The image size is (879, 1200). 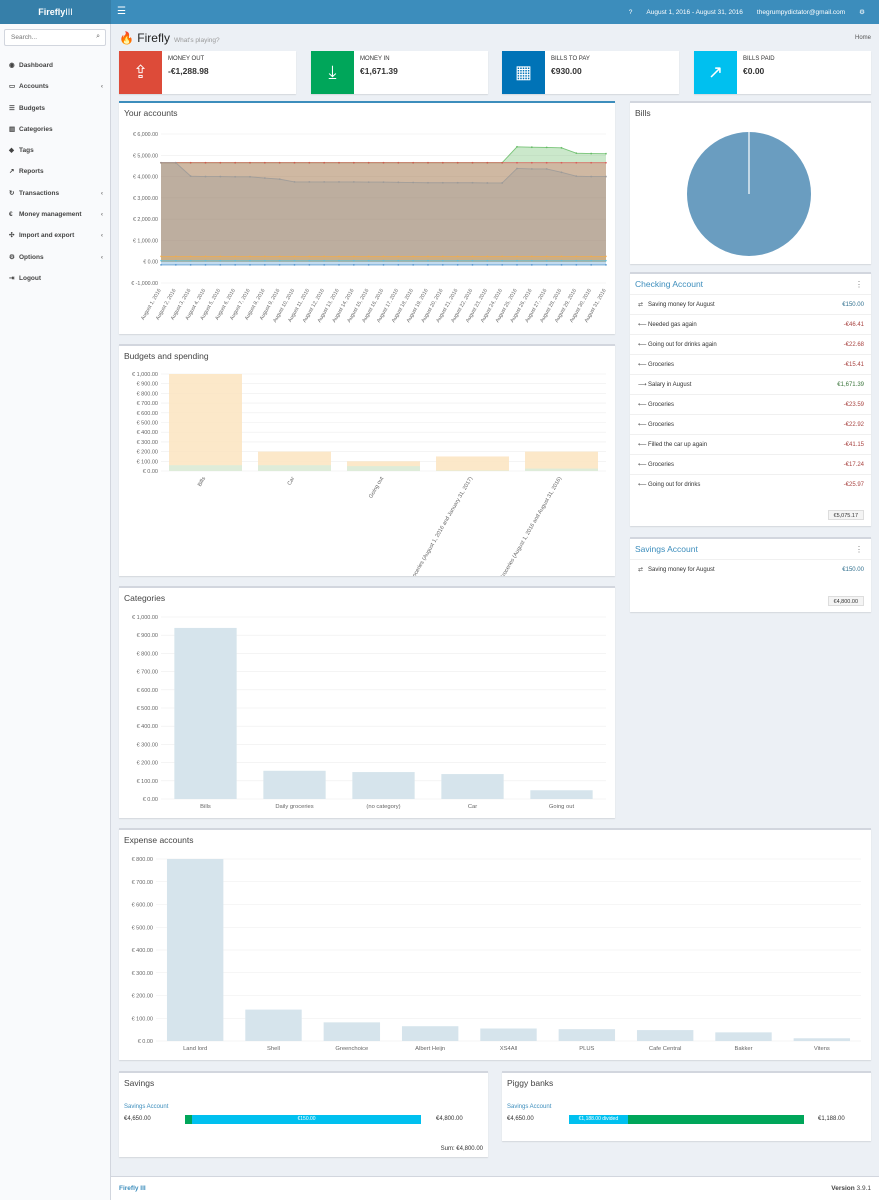 I want to click on sidebar-item-categories: ▥ Categories, so click(x=55, y=129).